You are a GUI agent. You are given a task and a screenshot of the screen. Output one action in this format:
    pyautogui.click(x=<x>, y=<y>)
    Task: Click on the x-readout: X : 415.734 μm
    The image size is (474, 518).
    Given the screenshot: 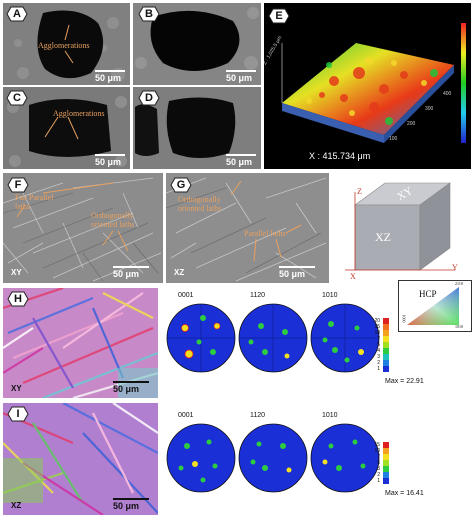 What is the action you would take?
    pyautogui.click(x=340, y=156)
    